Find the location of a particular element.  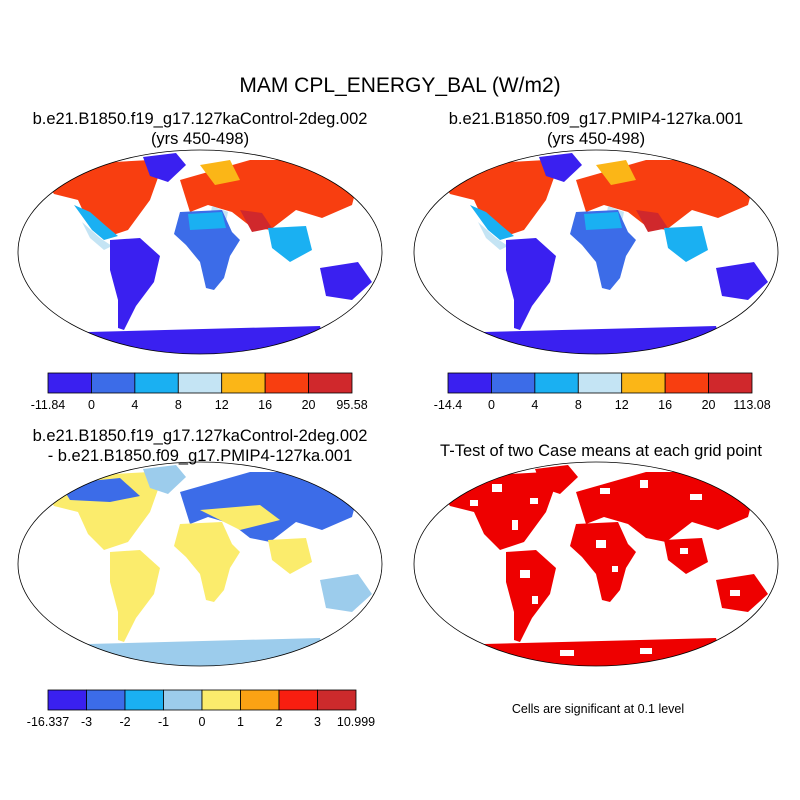

panel3-title-line2: - b.e21.B1850.f09_g17.PMIP4-127ka.001 is located at coordinates (200, 456).